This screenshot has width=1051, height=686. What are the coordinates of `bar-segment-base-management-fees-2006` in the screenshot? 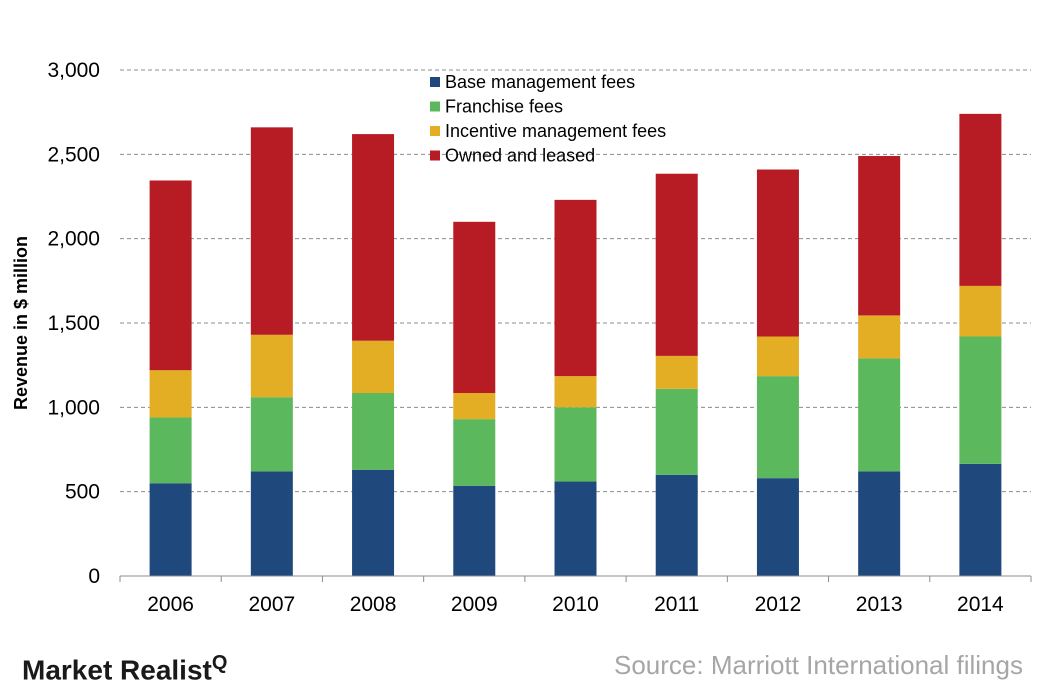 It's located at (170, 529).